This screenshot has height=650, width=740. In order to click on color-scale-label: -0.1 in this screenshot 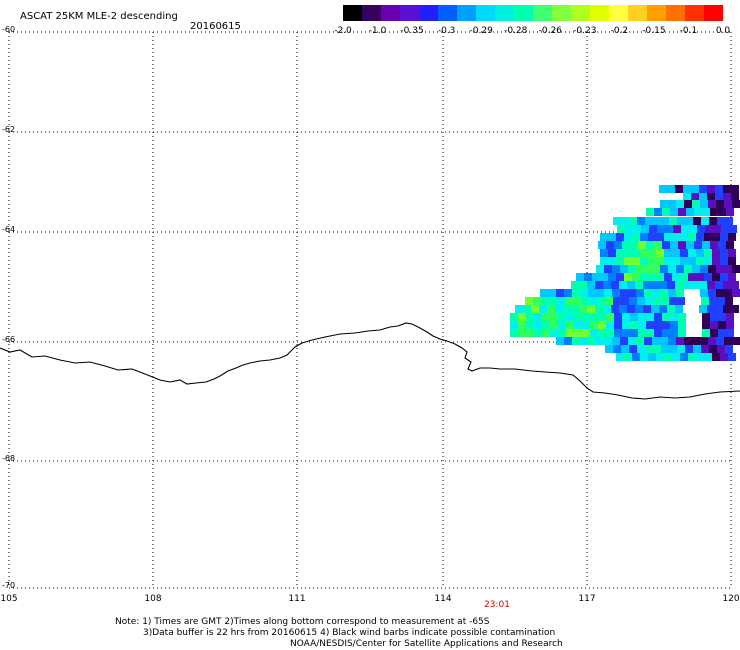, I will do `click(688, 31)`.